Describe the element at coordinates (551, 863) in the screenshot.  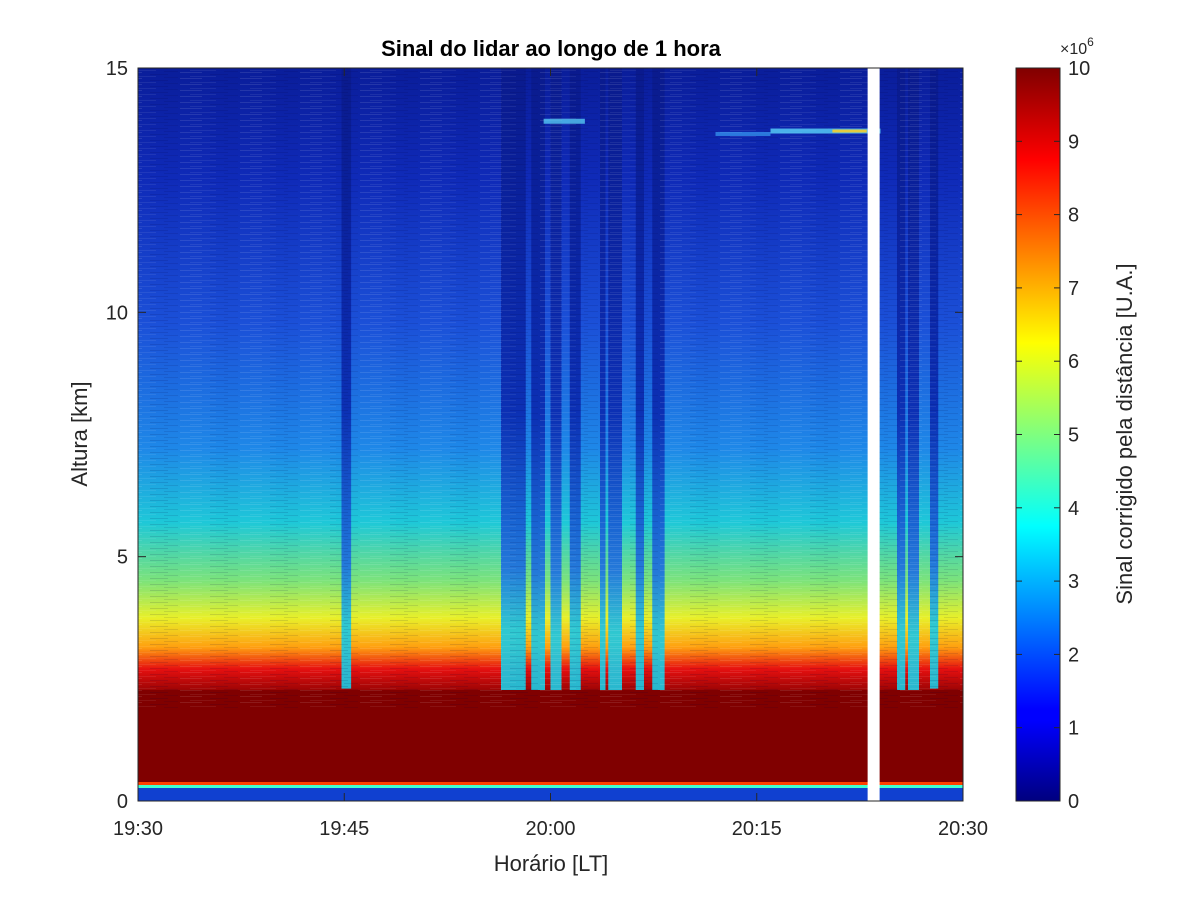
I see `x-axis-label: Horário [LT]` at that location.